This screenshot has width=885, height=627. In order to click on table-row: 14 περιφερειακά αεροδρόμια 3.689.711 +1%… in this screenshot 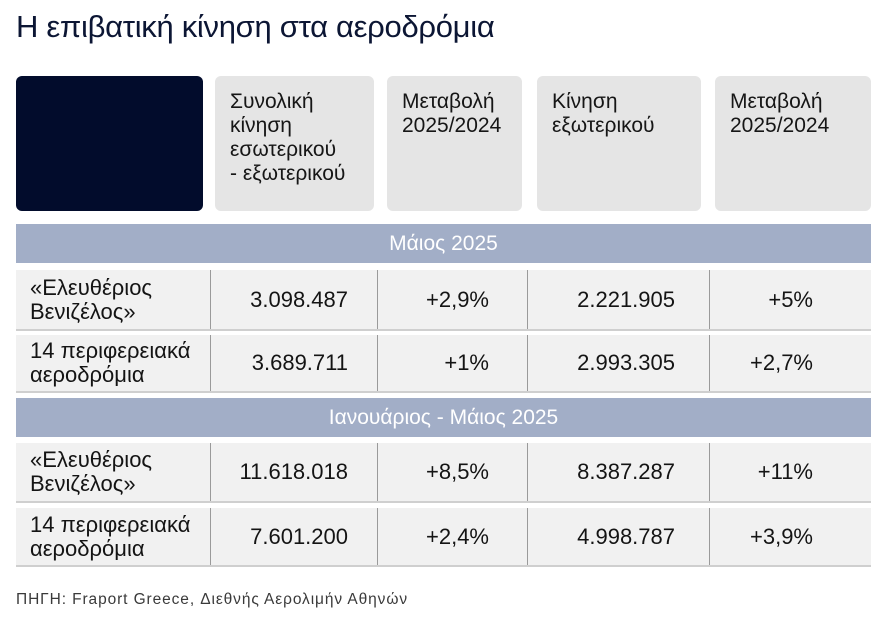, I will do `click(443, 364)`.